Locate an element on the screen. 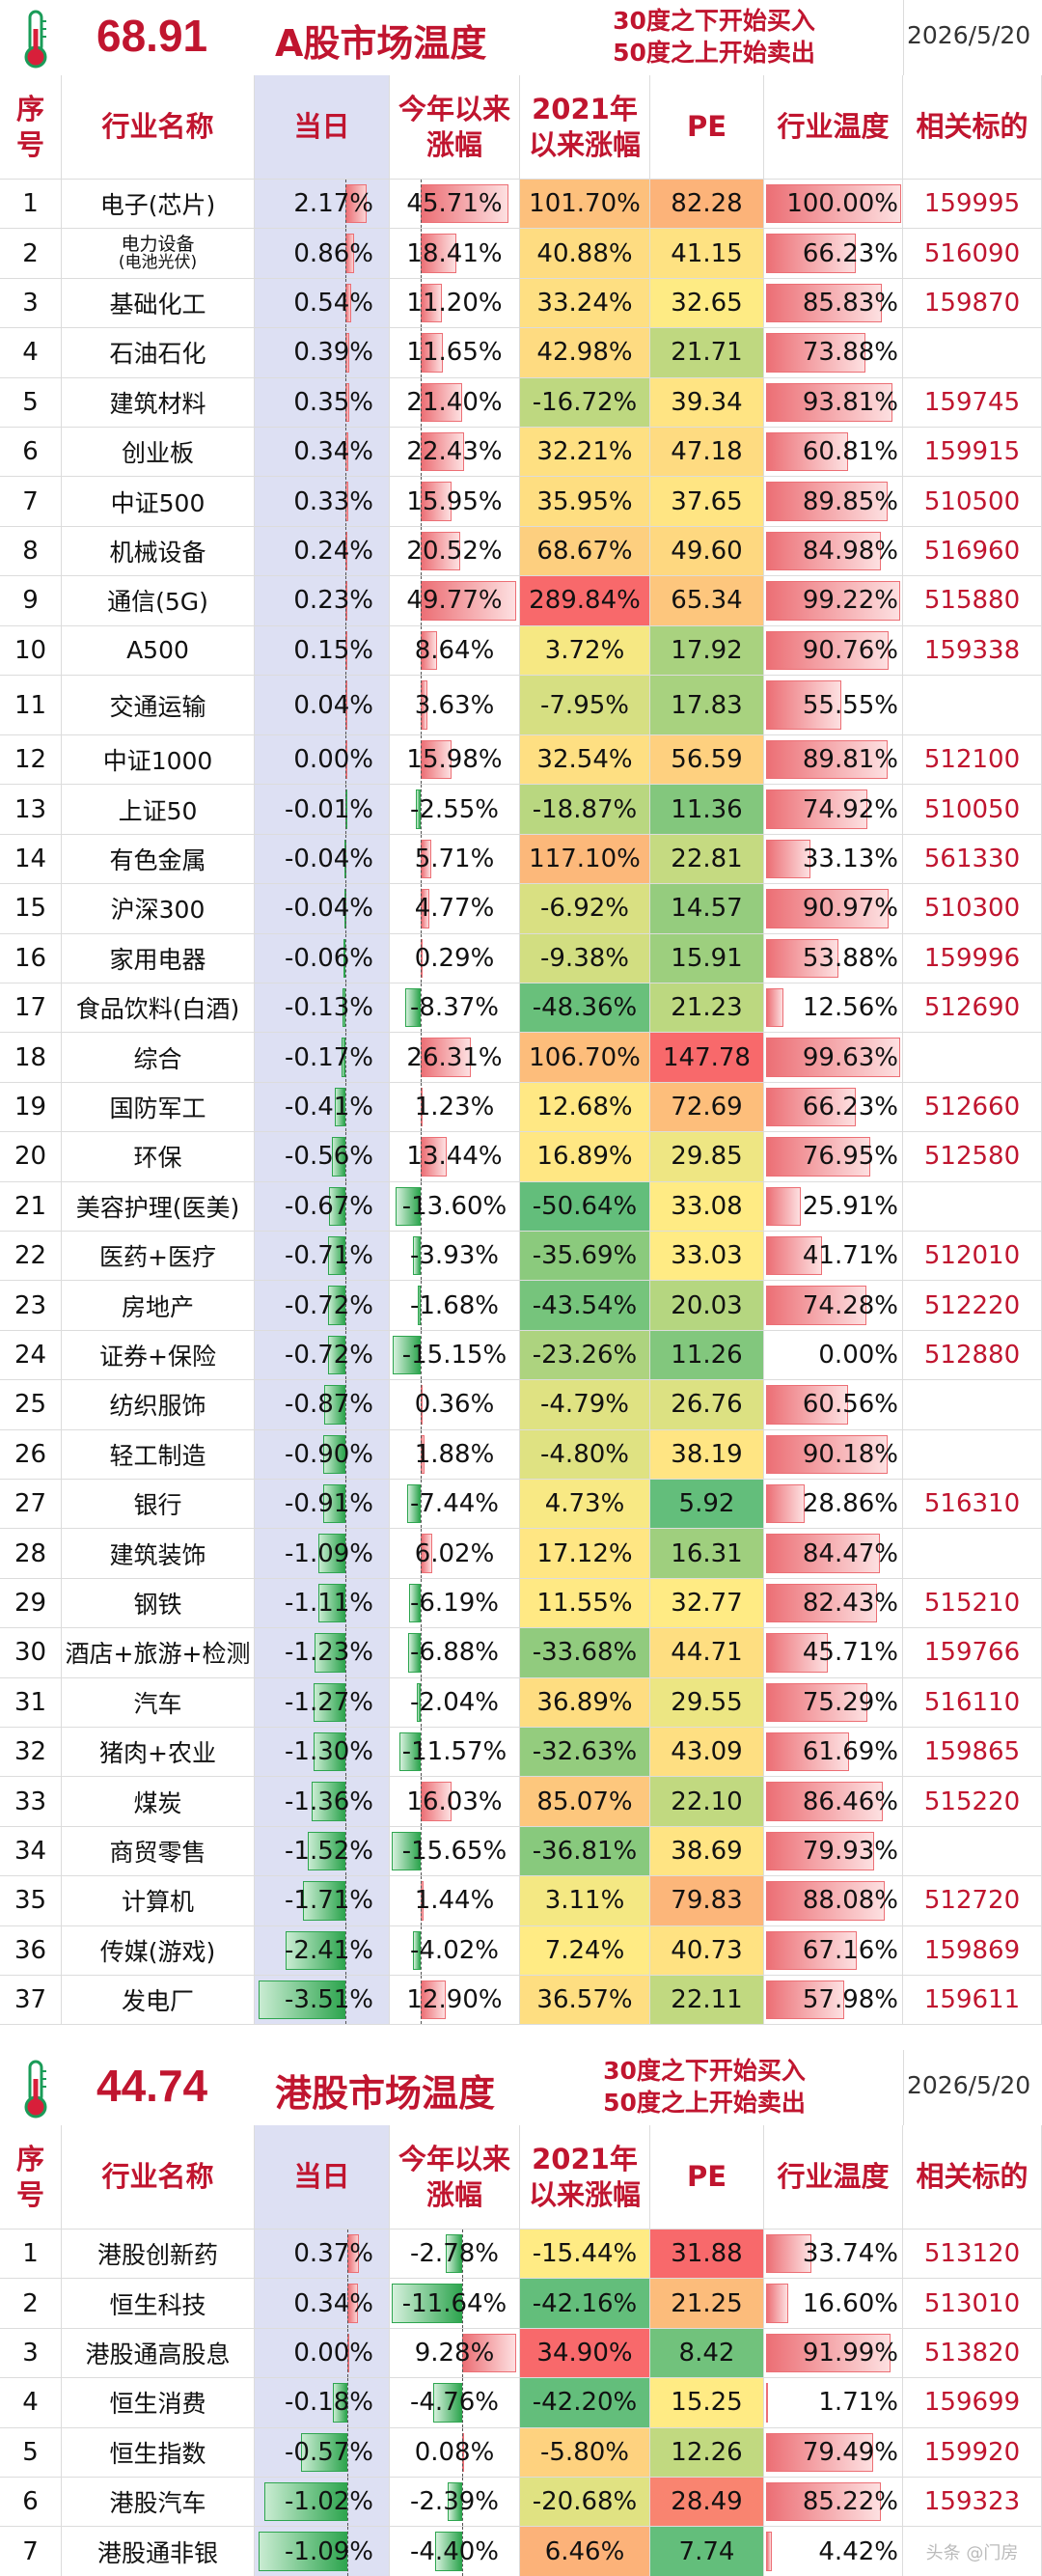  cell-pe: 47.18 is located at coordinates (707, 453).